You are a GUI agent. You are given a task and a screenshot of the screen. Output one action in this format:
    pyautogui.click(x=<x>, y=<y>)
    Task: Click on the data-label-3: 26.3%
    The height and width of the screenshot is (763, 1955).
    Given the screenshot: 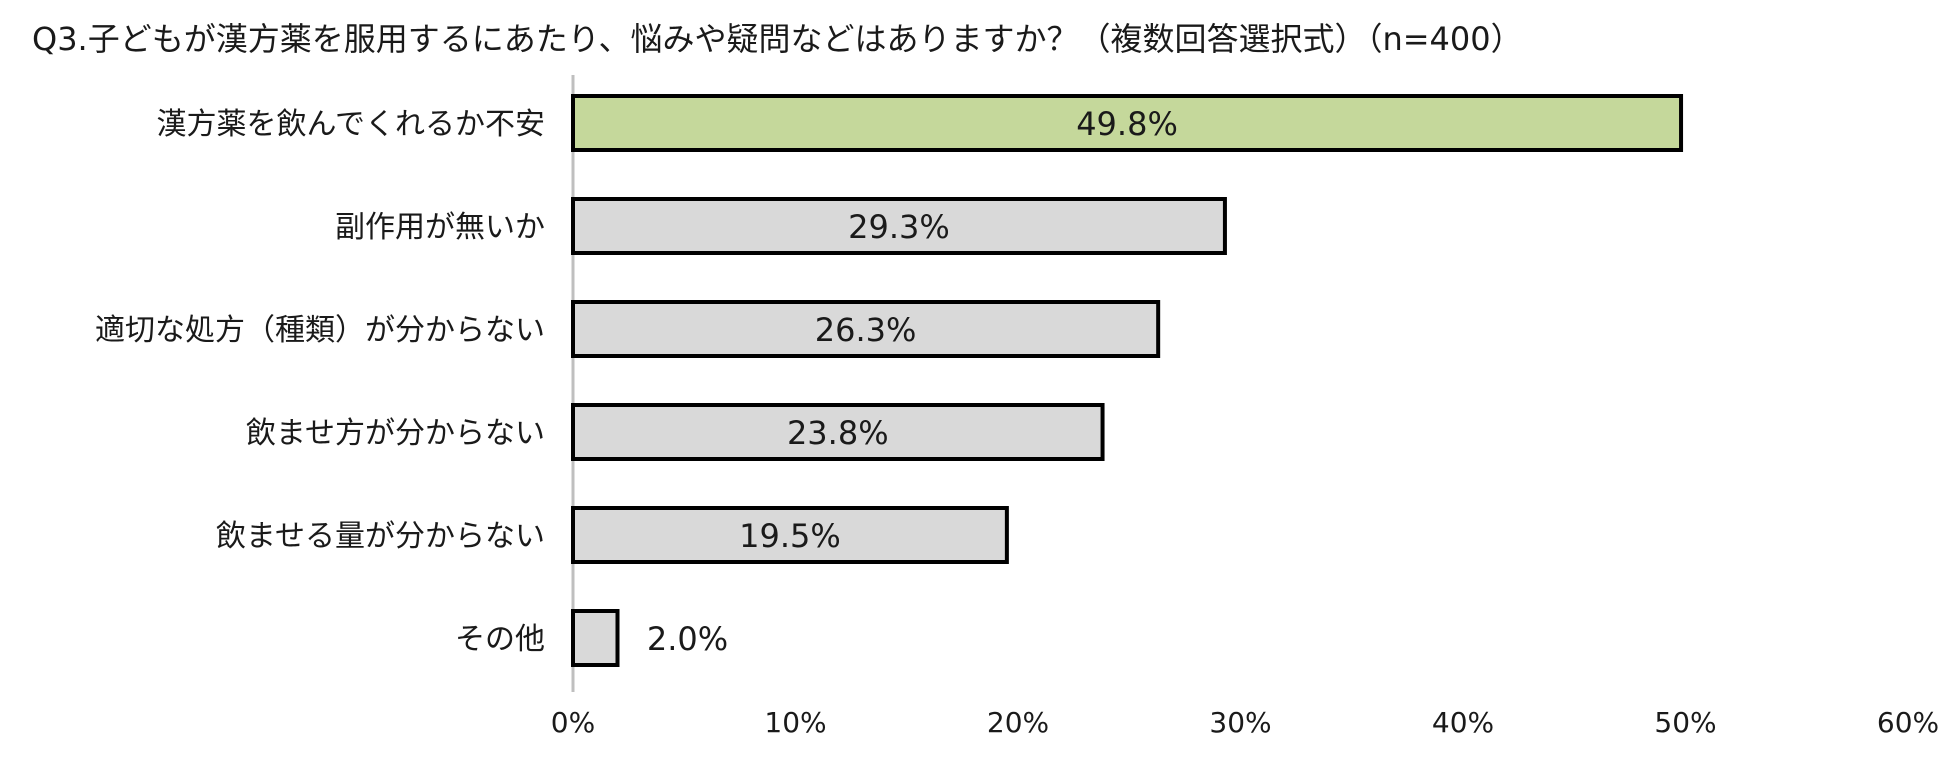 What is the action you would take?
    pyautogui.click(x=866, y=330)
    